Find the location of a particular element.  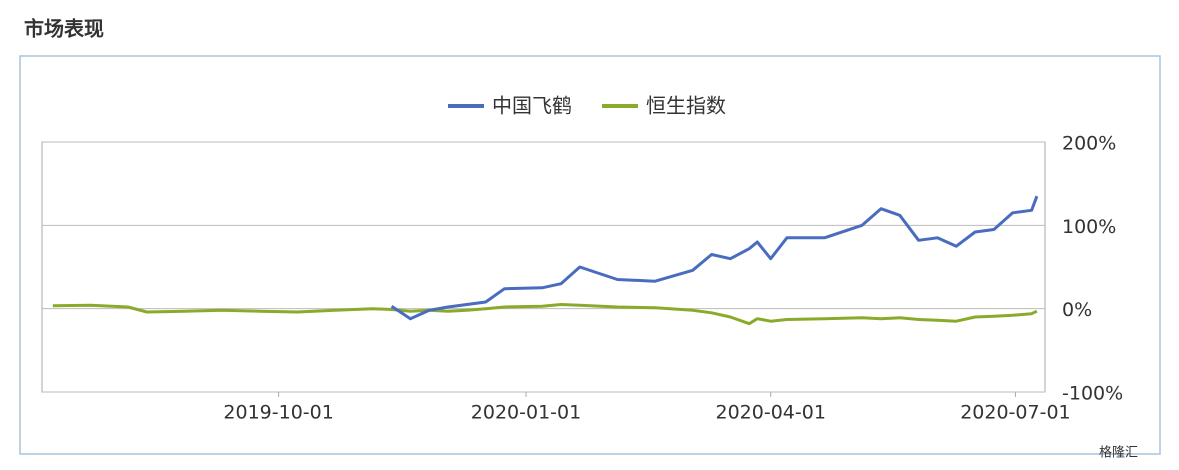

x-tick-label: 2020-04-01 is located at coordinates (771, 413).